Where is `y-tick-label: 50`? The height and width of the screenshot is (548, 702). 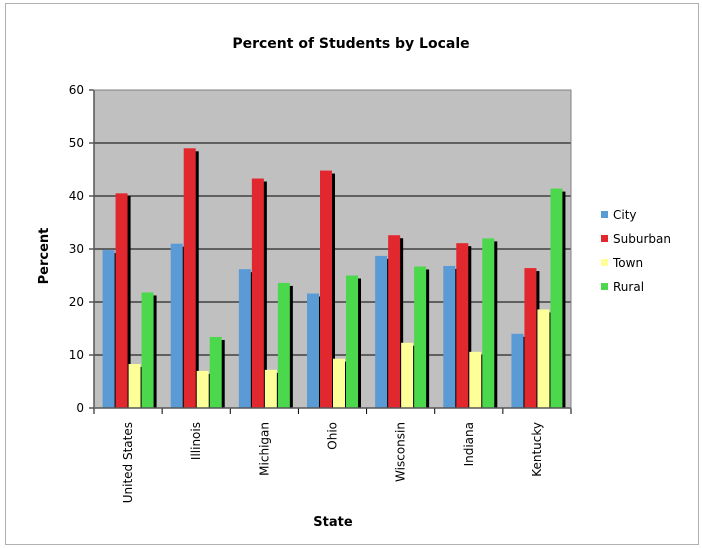 y-tick-label: 50 is located at coordinates (76, 143).